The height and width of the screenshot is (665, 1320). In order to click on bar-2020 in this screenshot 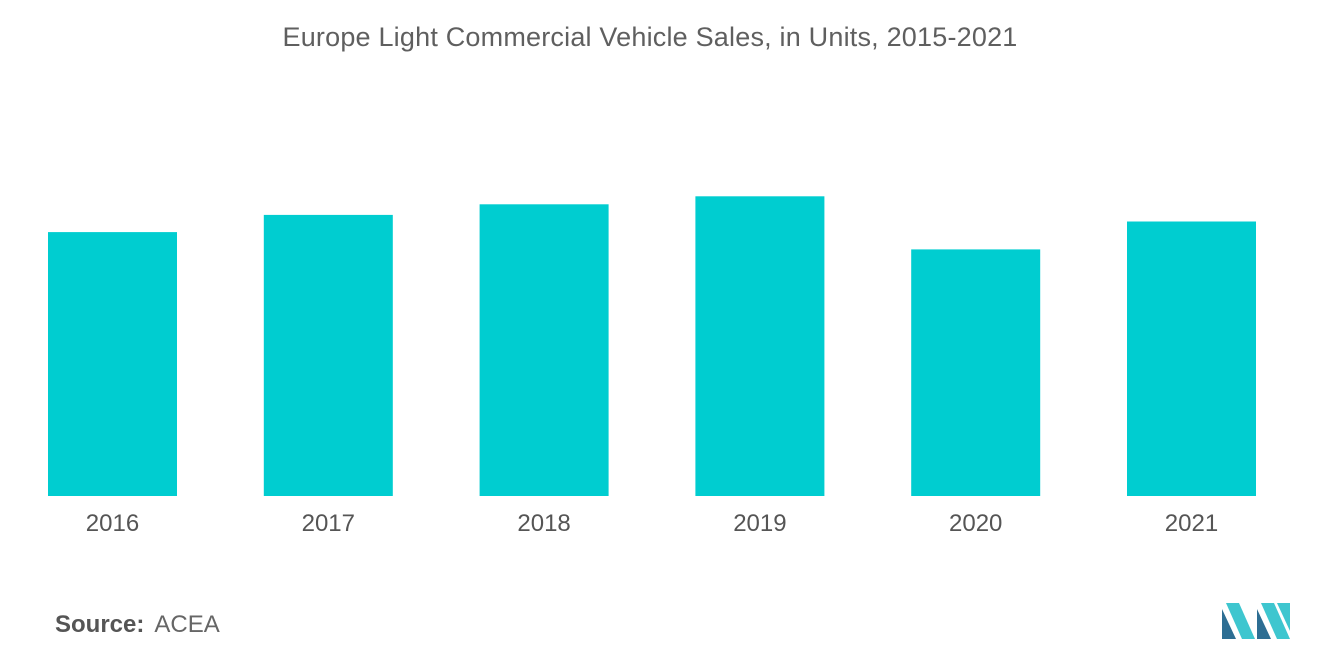, I will do `click(976, 372)`.